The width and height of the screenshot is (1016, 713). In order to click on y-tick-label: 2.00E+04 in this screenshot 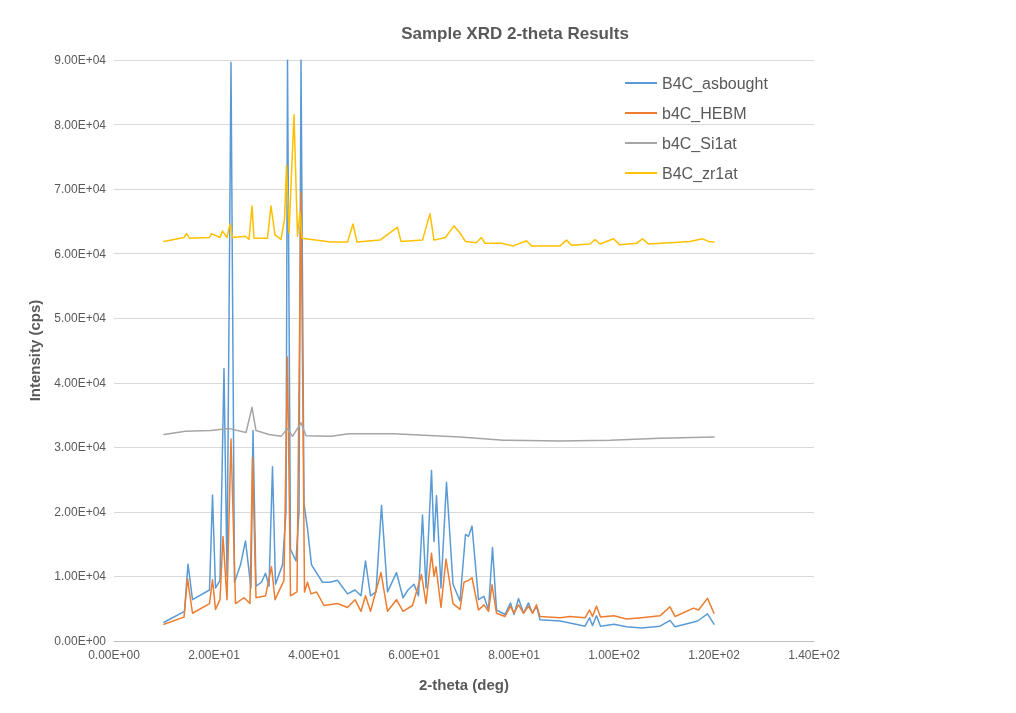, I will do `click(80, 511)`.